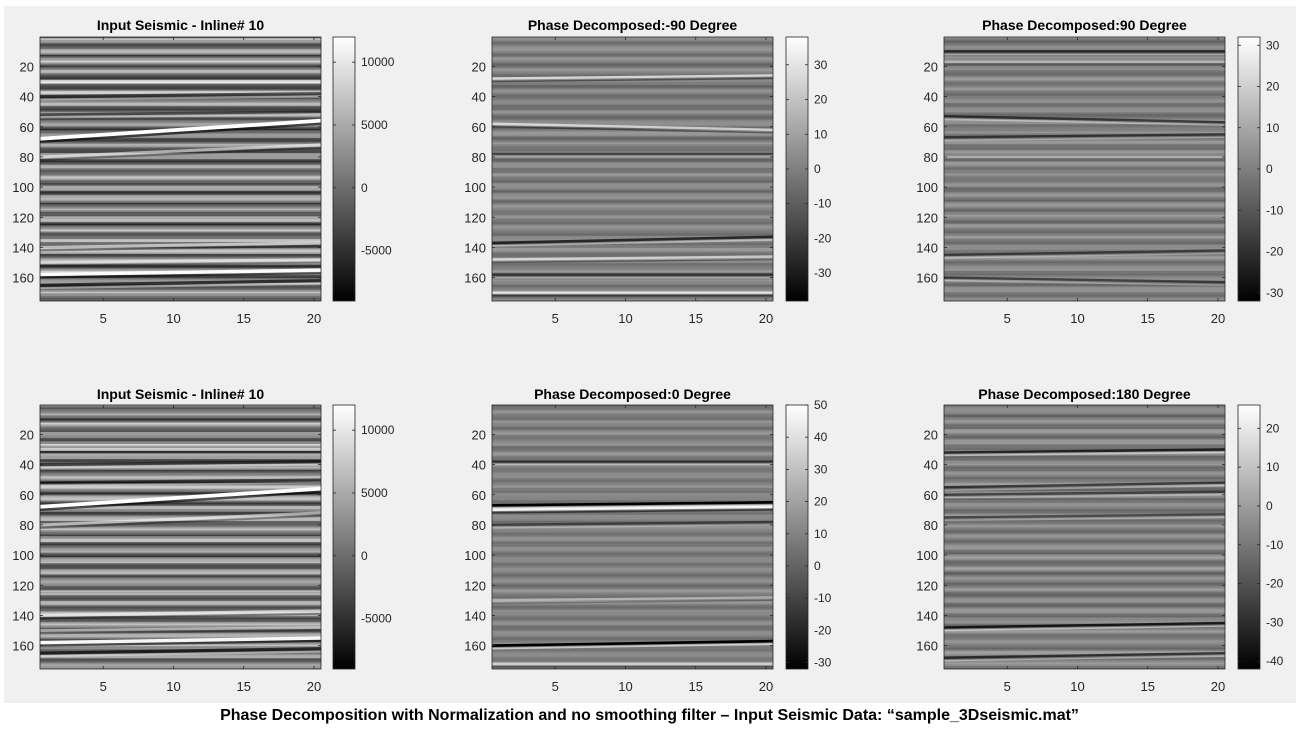 The image size is (1299, 739). What do you see at coordinates (1084, 25) in the screenshot?
I see `subplot-title: Phase Decomposed:90 Degree` at bounding box center [1084, 25].